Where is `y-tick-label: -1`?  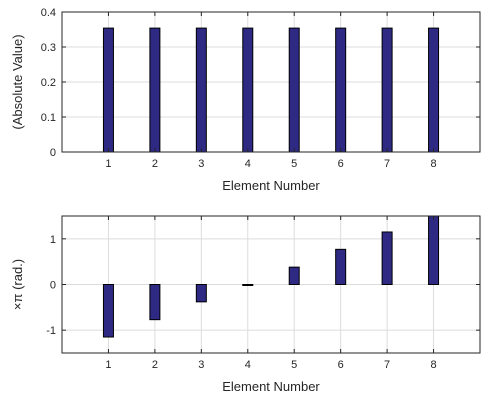
y-tick-label: -1 is located at coordinates (51, 331).